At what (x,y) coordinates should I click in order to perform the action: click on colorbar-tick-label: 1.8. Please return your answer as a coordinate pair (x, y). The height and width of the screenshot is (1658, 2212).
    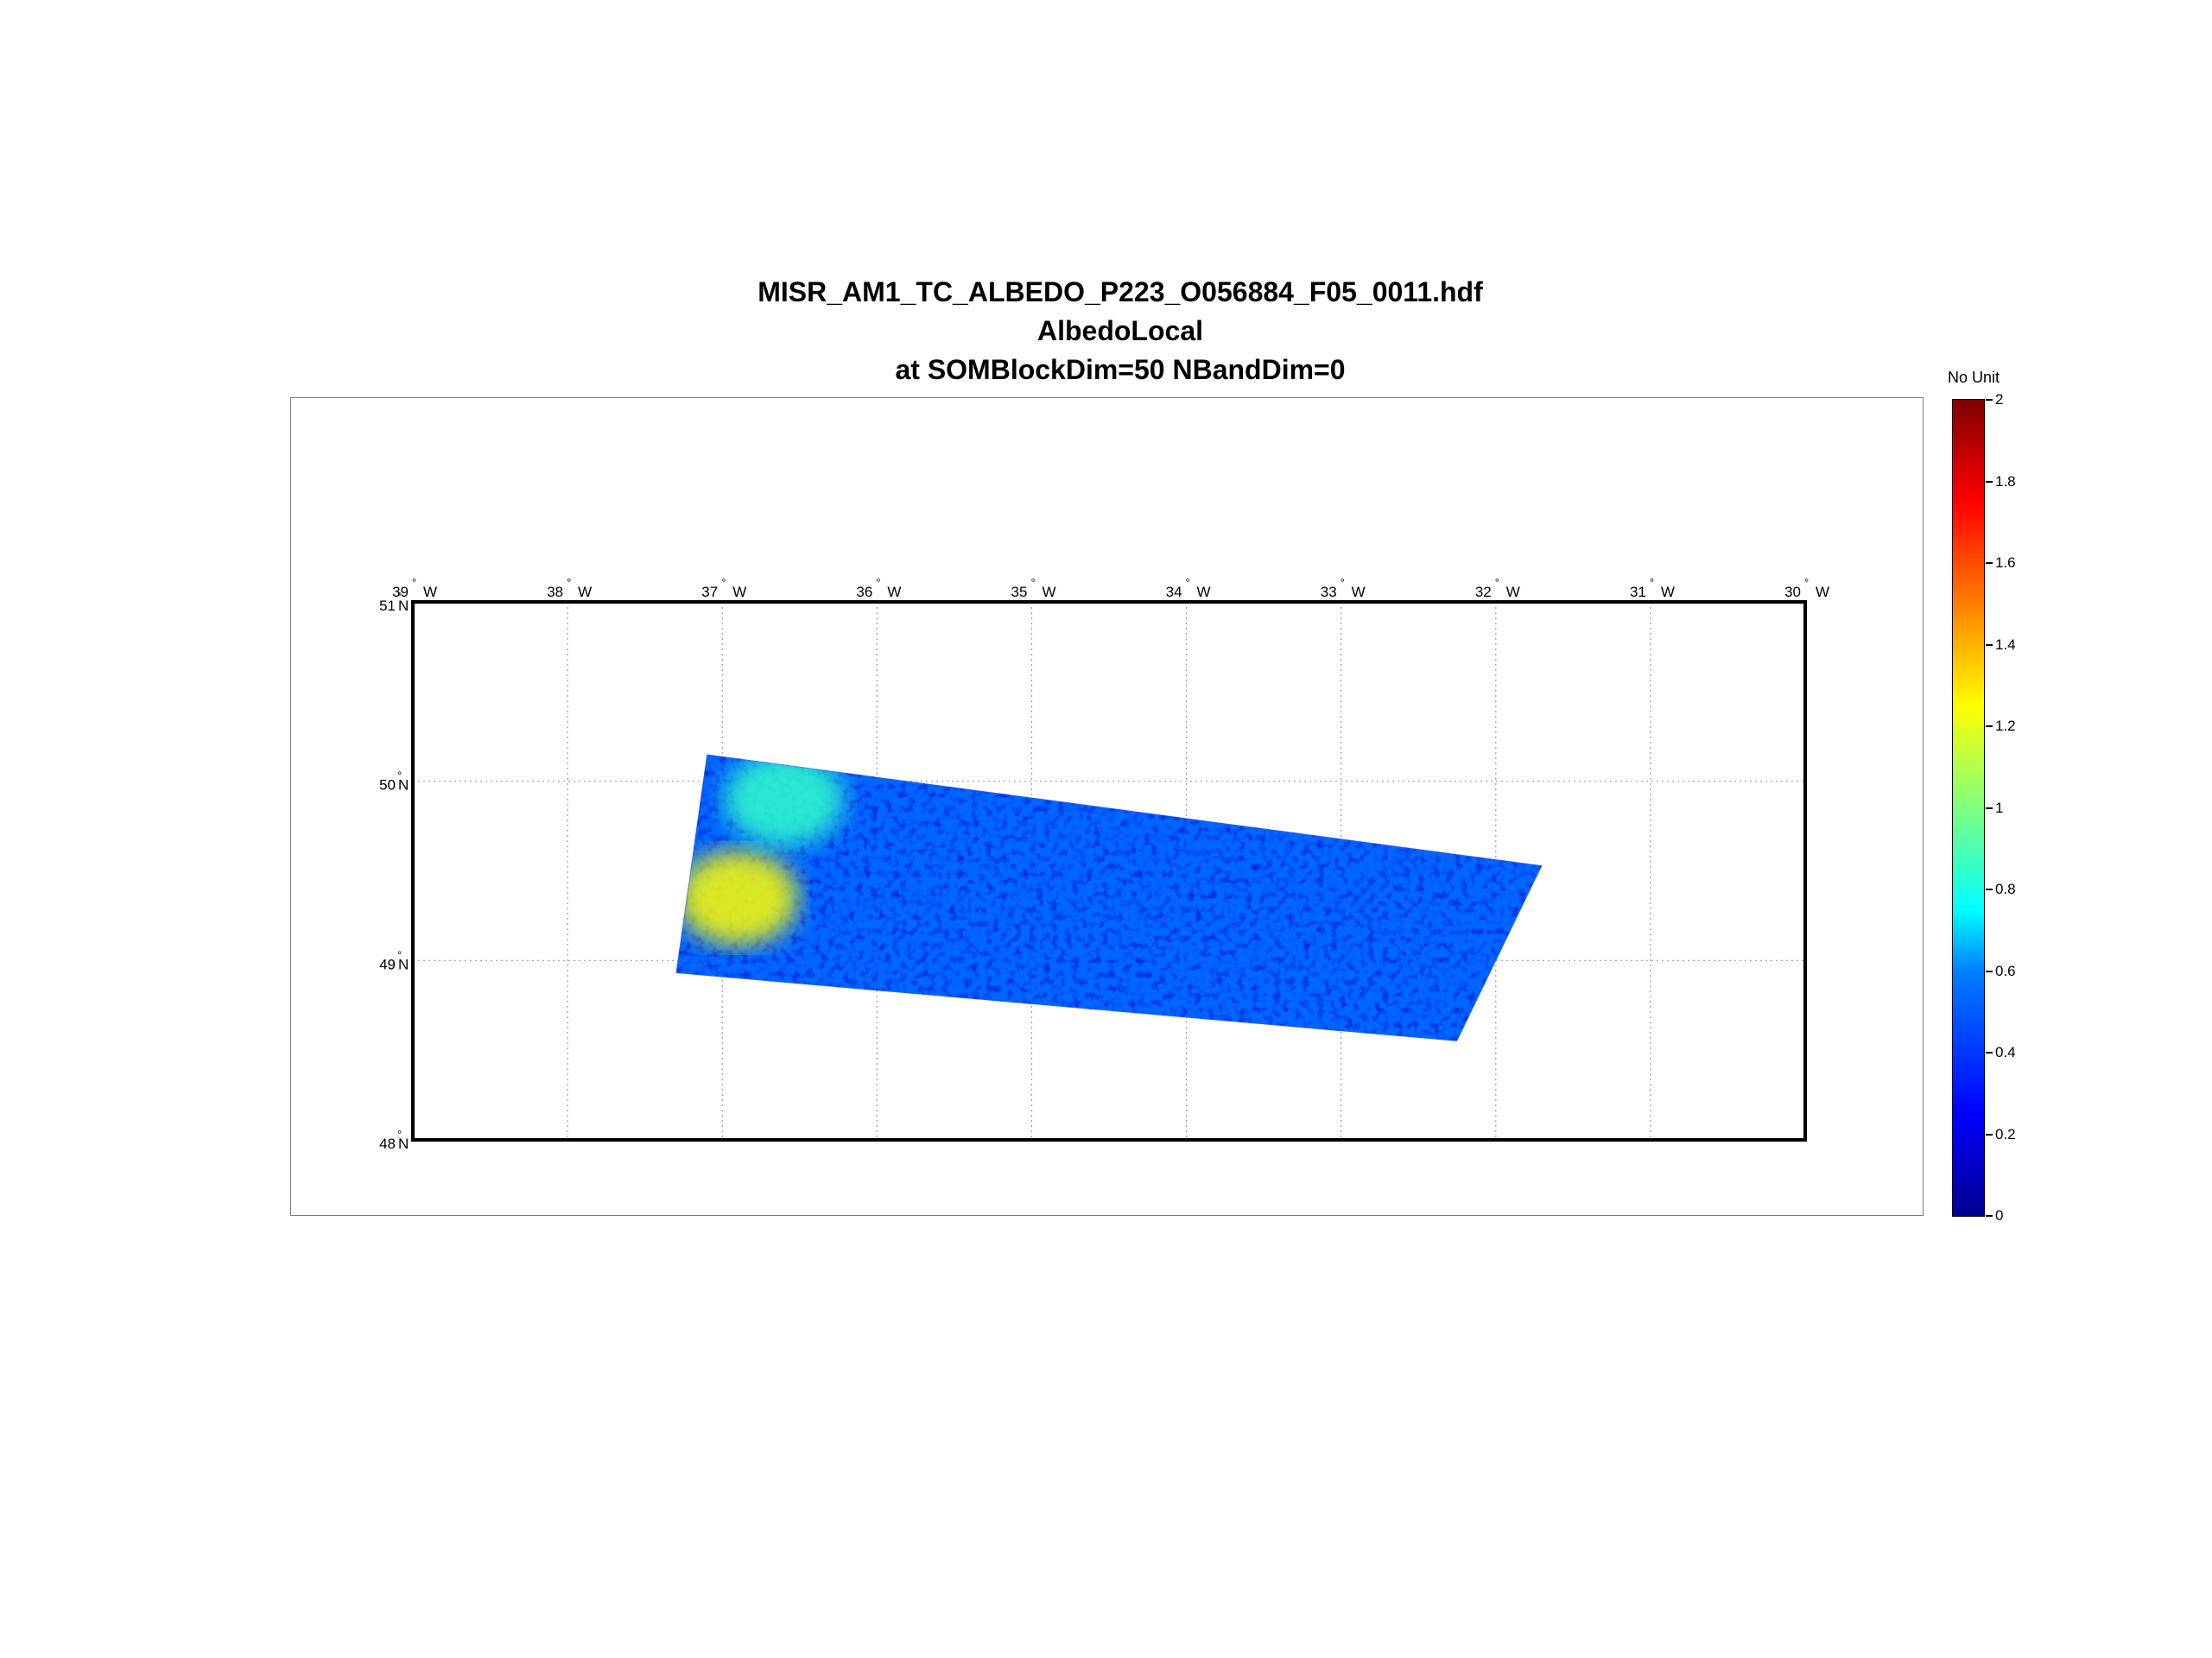
    Looking at the image, I should click on (2005, 481).